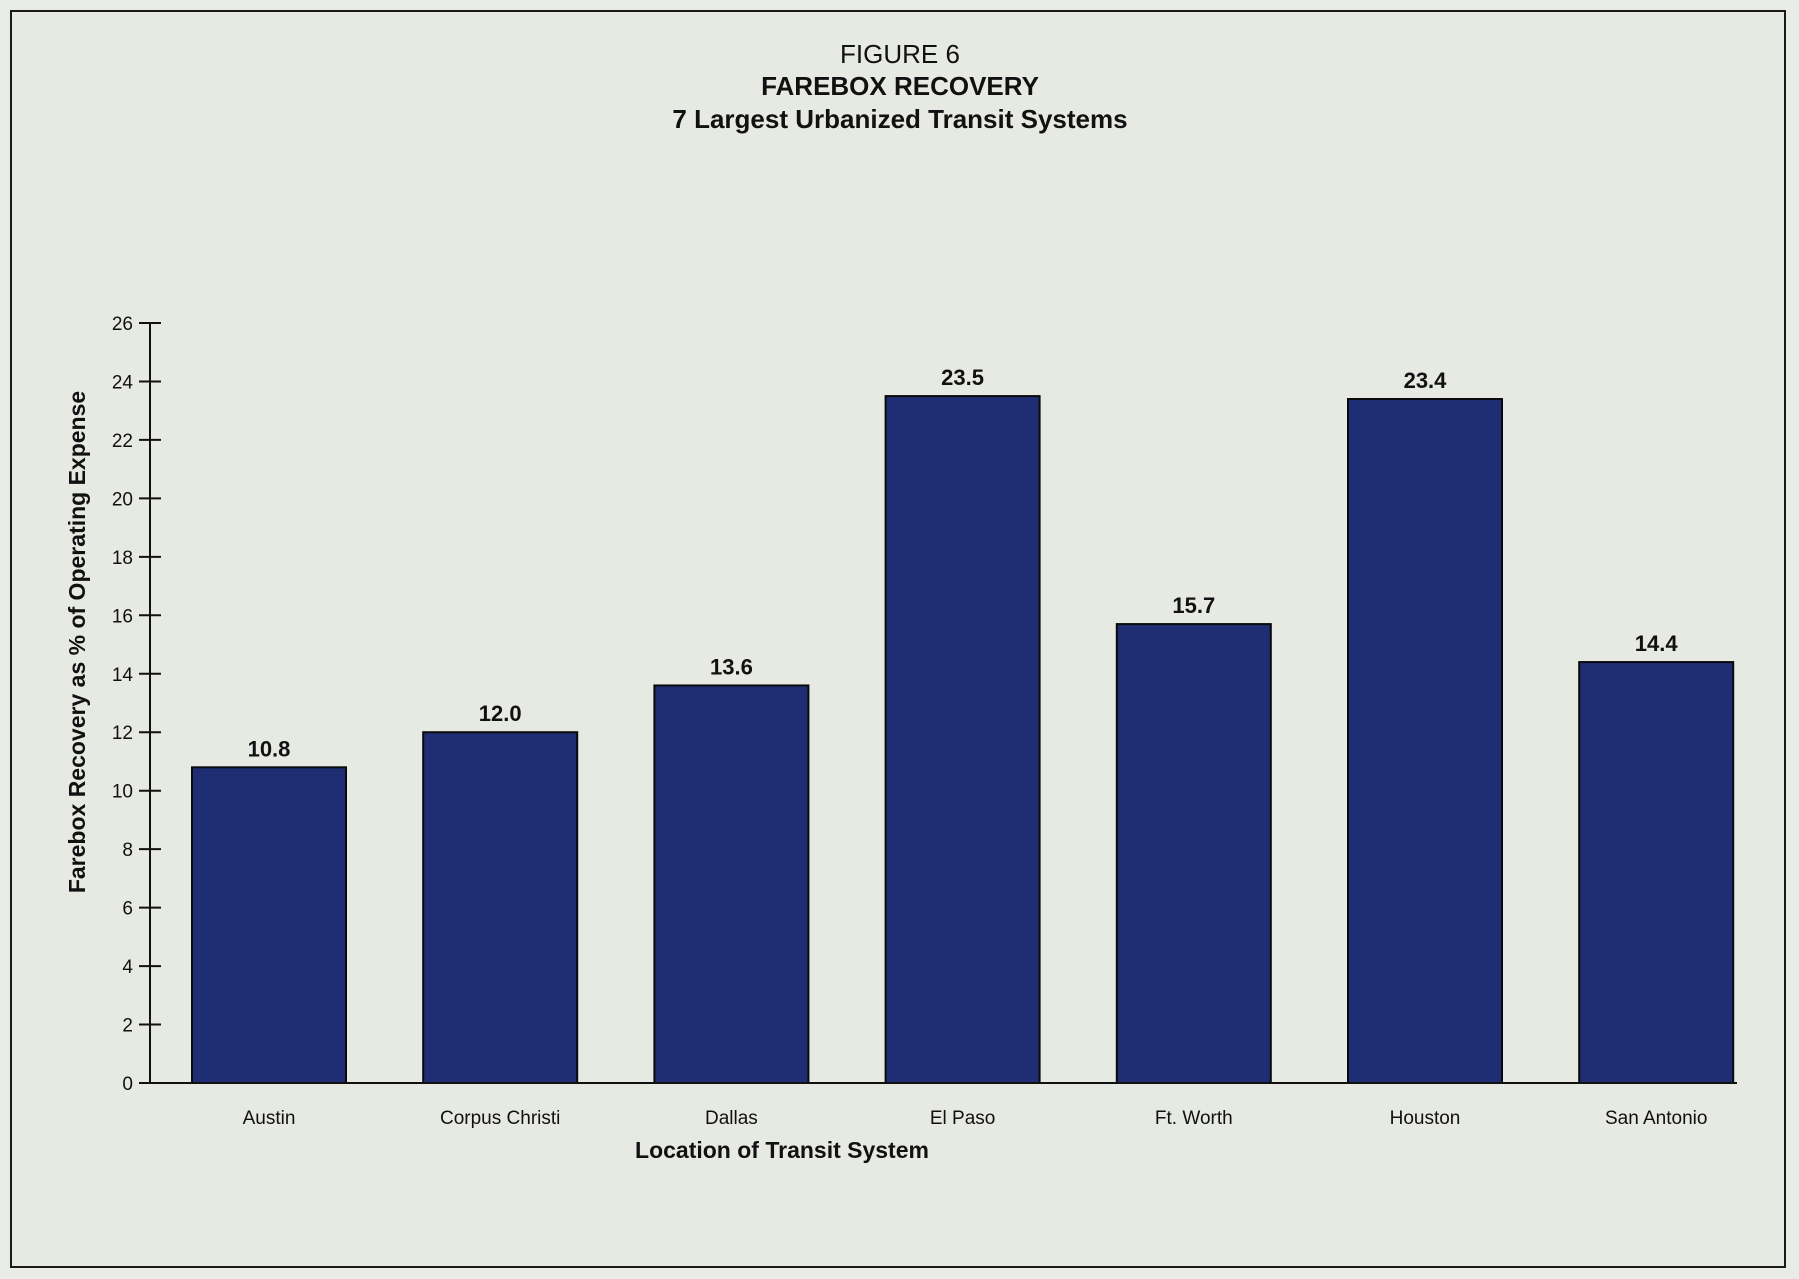 The image size is (1799, 1279). Describe the element at coordinates (122, 733) in the screenshot. I see `y-tick-label: 12` at that location.